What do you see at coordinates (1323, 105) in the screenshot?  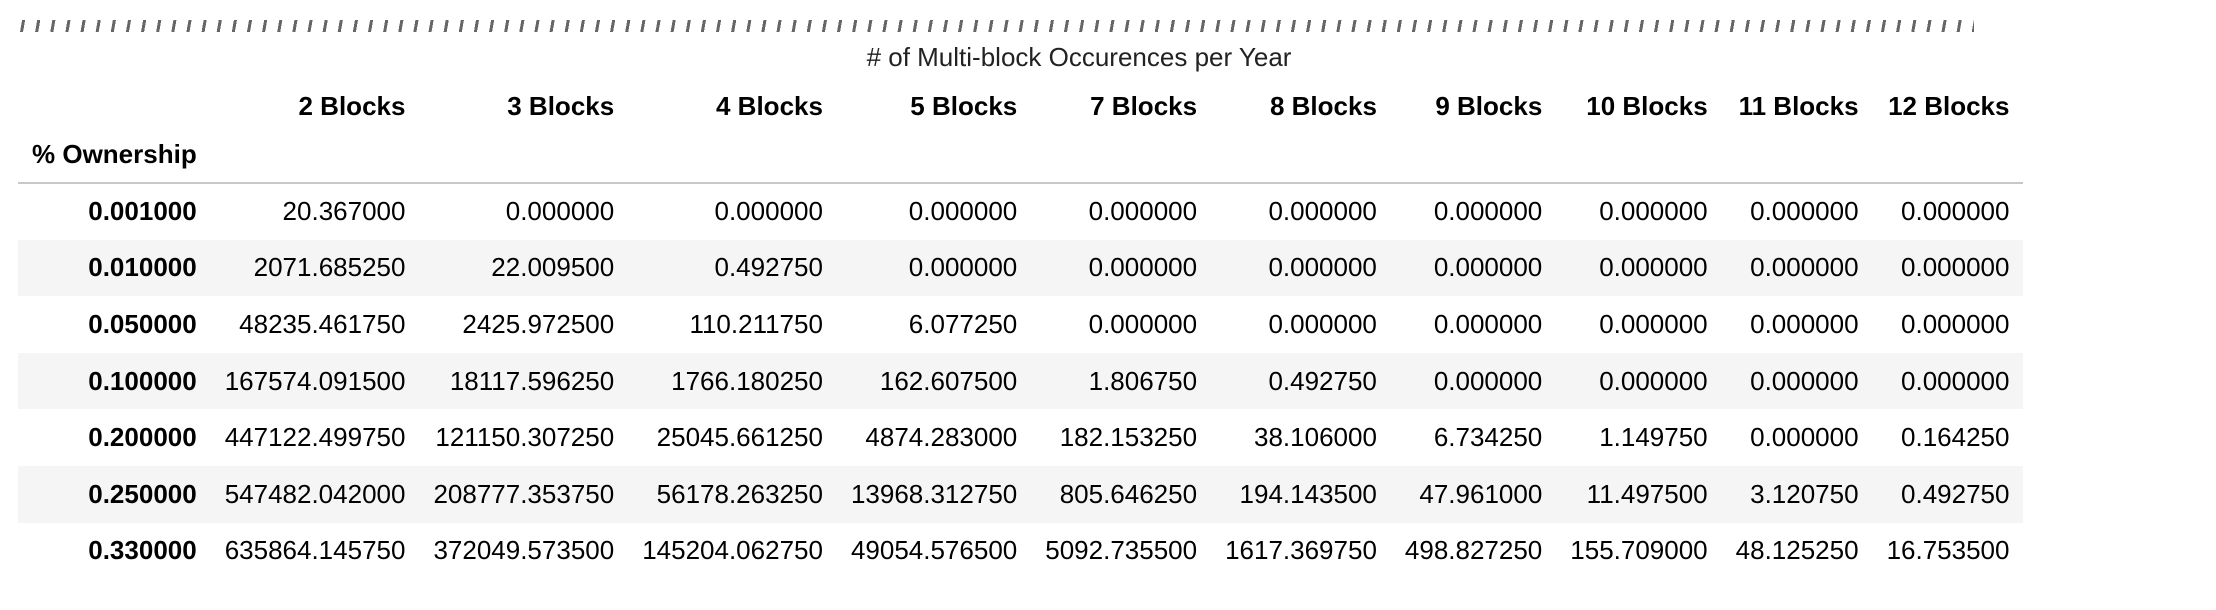 I see `column-header: 8 Blocks` at bounding box center [1323, 105].